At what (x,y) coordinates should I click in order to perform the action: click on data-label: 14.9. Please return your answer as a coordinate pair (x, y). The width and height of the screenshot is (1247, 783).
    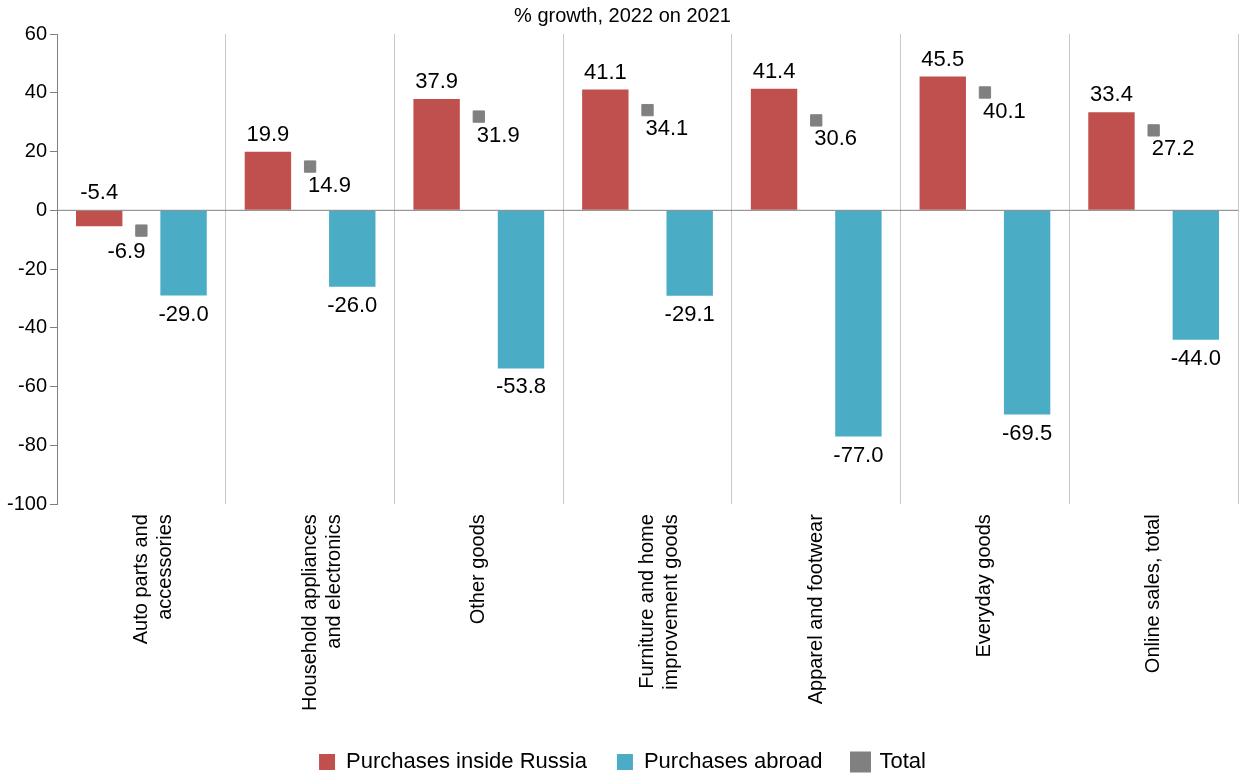
    Looking at the image, I should click on (329, 184).